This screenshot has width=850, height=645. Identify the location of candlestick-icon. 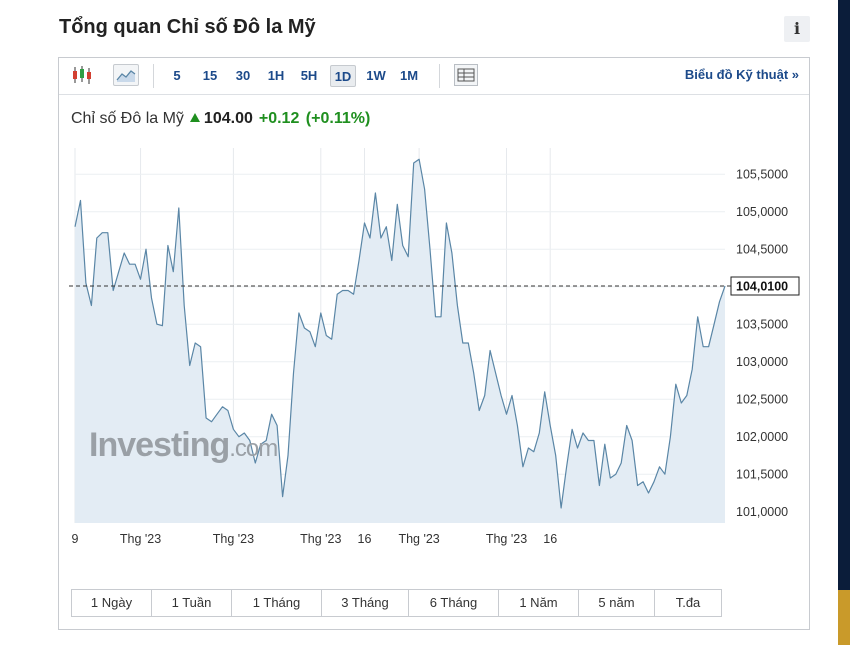
(82, 75).